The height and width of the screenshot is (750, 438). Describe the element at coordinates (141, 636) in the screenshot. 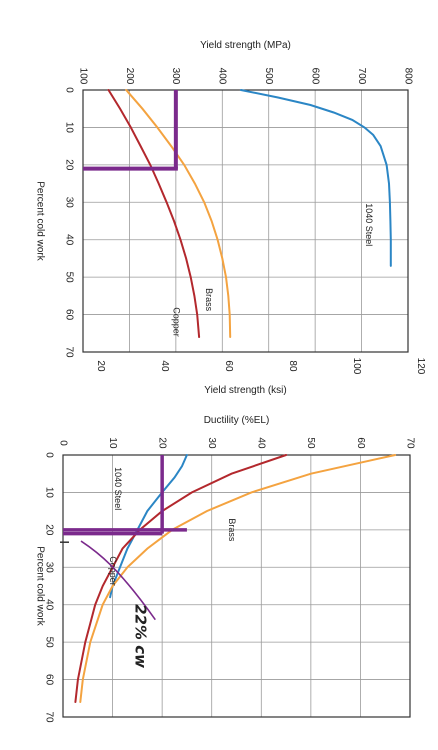

I see `annotation-handwritten-text: 22% cw` at that location.